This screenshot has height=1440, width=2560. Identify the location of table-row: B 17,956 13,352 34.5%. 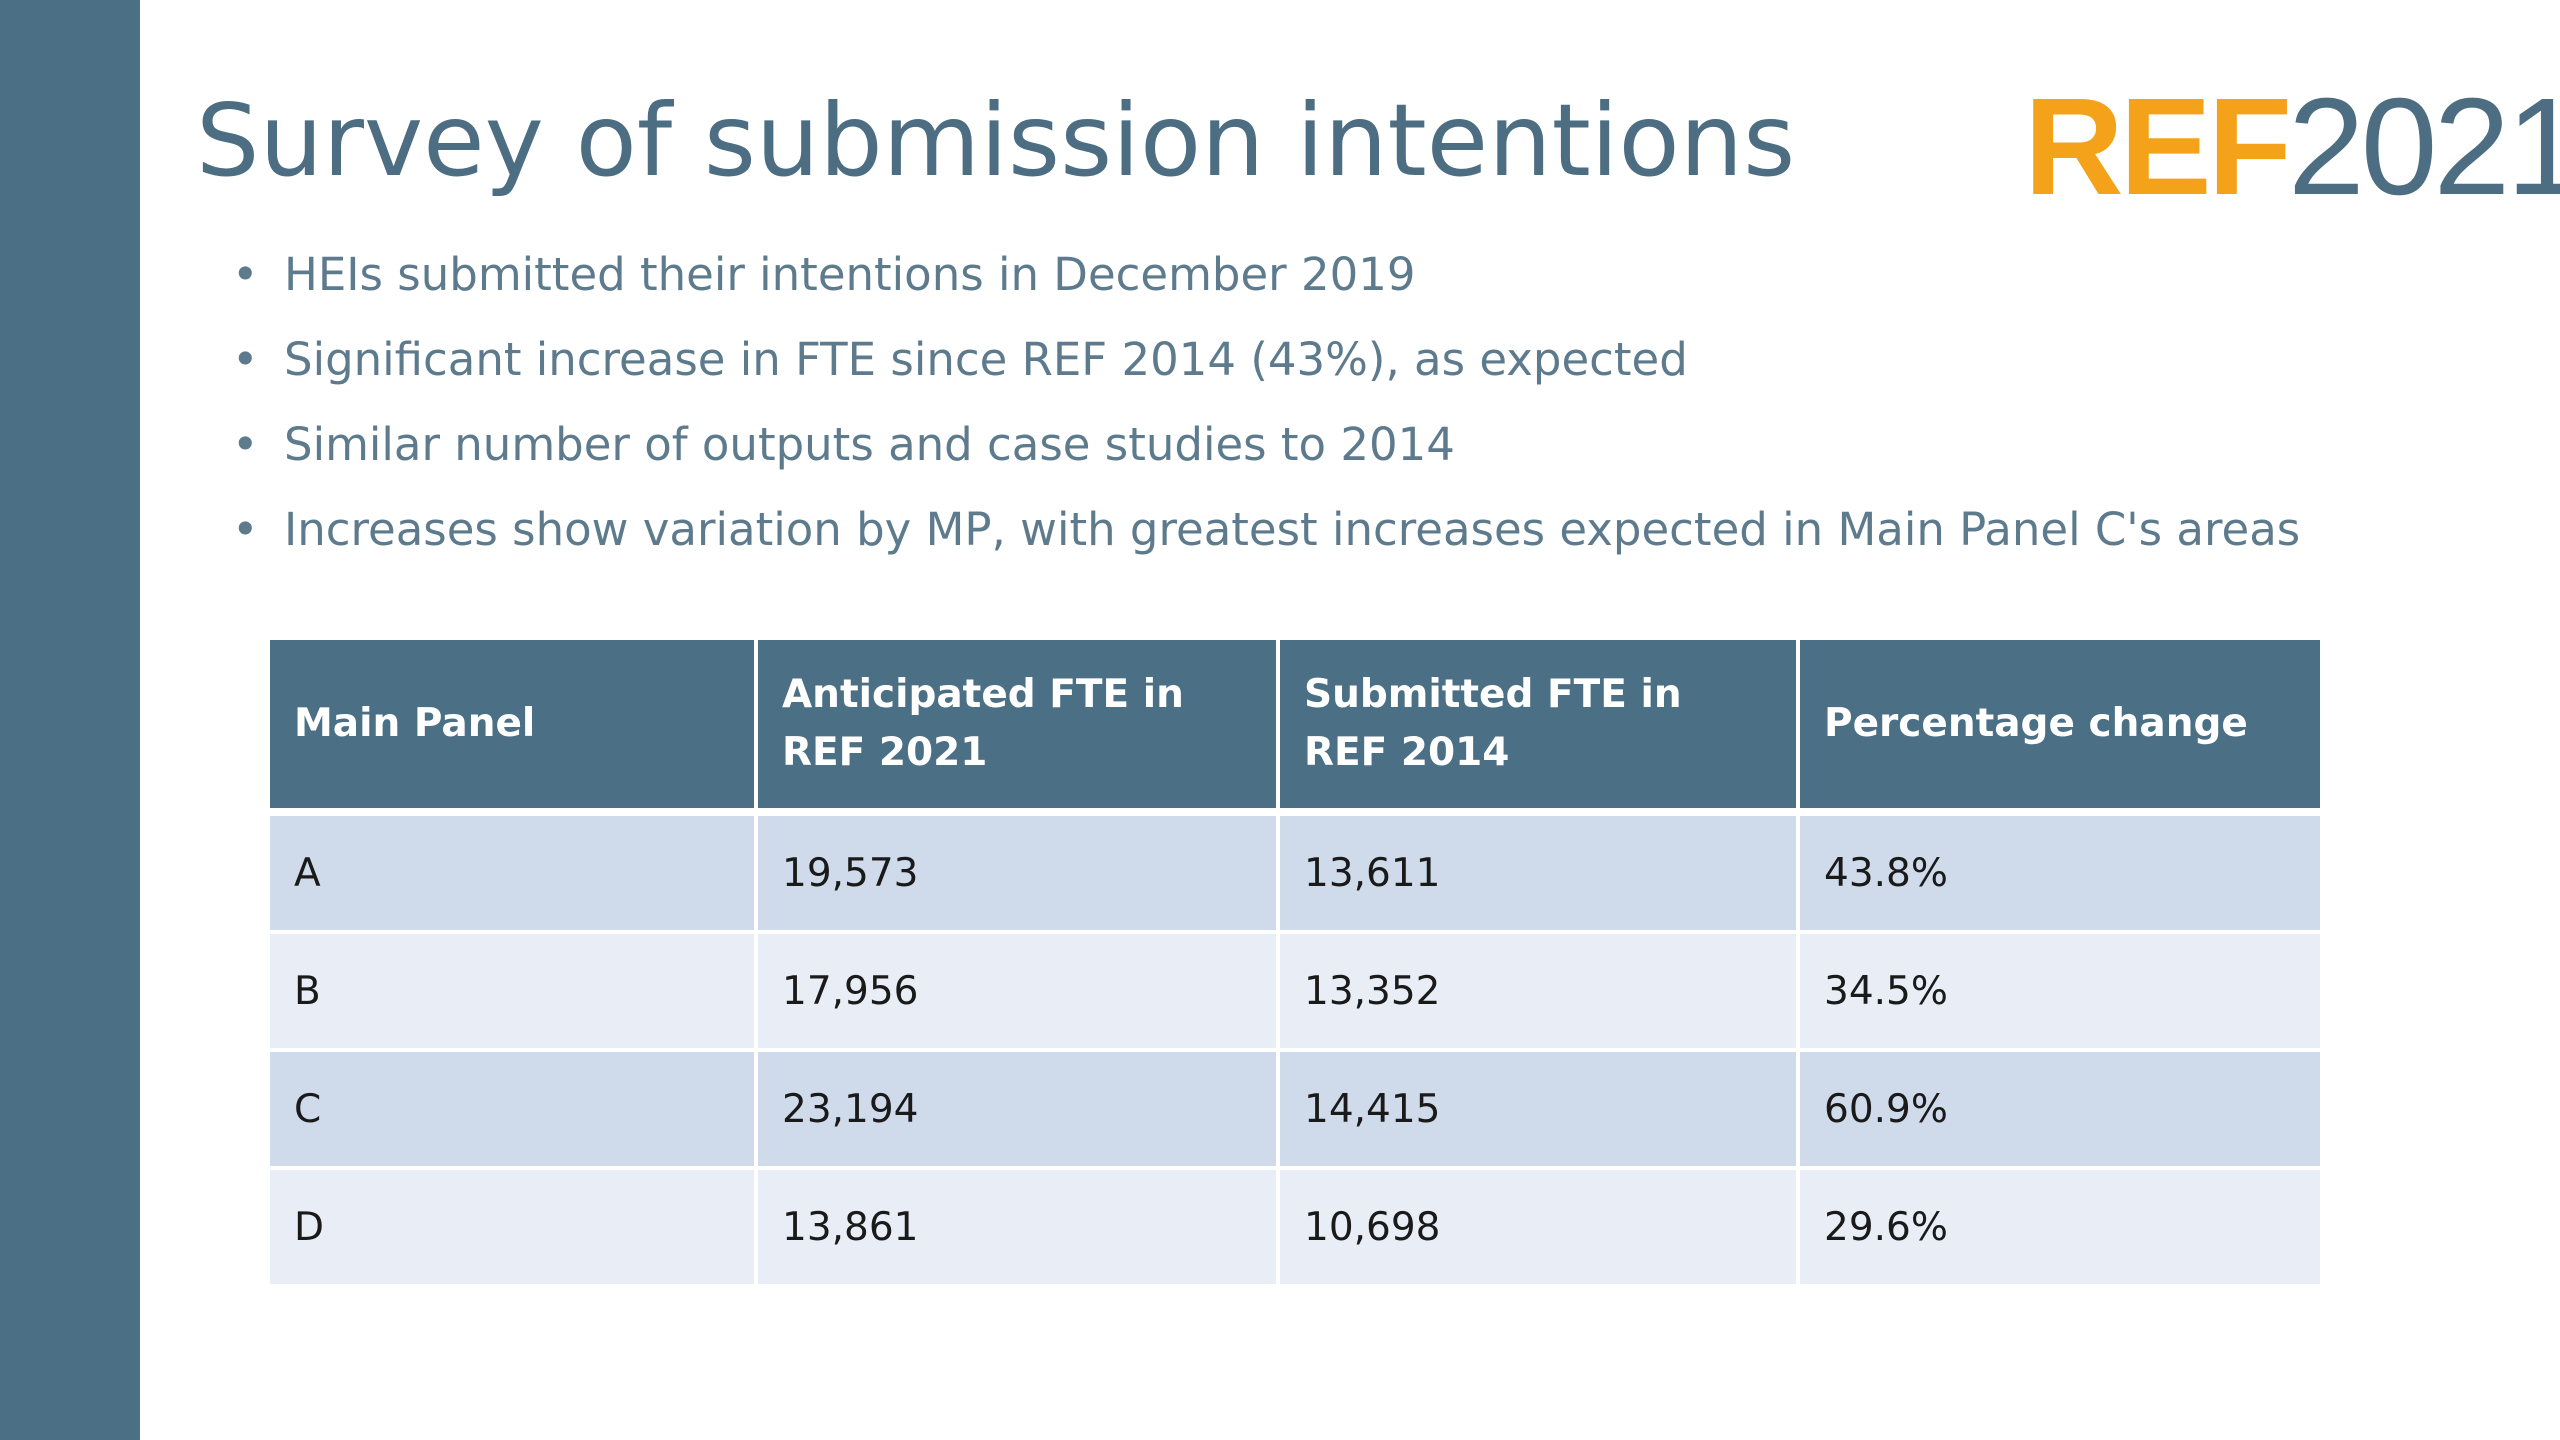
(1295, 992).